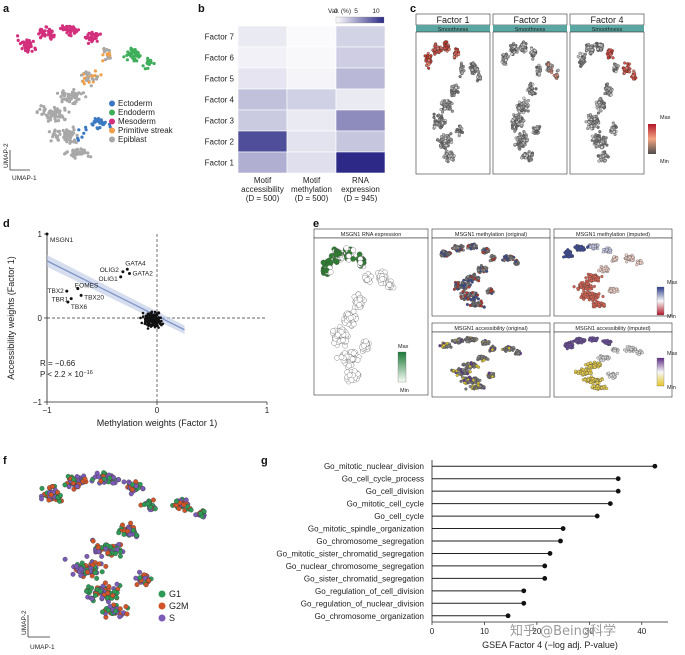 This screenshot has width=685, height=655. What do you see at coordinates (47, 410) in the screenshot?
I see `x-tick-label: −1` at bounding box center [47, 410].